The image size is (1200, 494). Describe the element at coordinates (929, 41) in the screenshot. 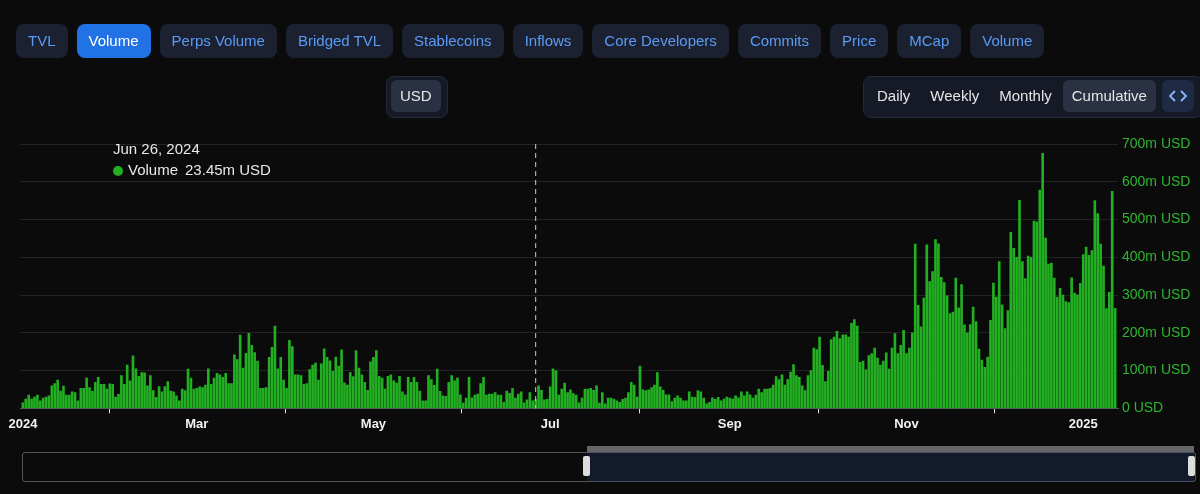

I see `text: MCap` at that location.